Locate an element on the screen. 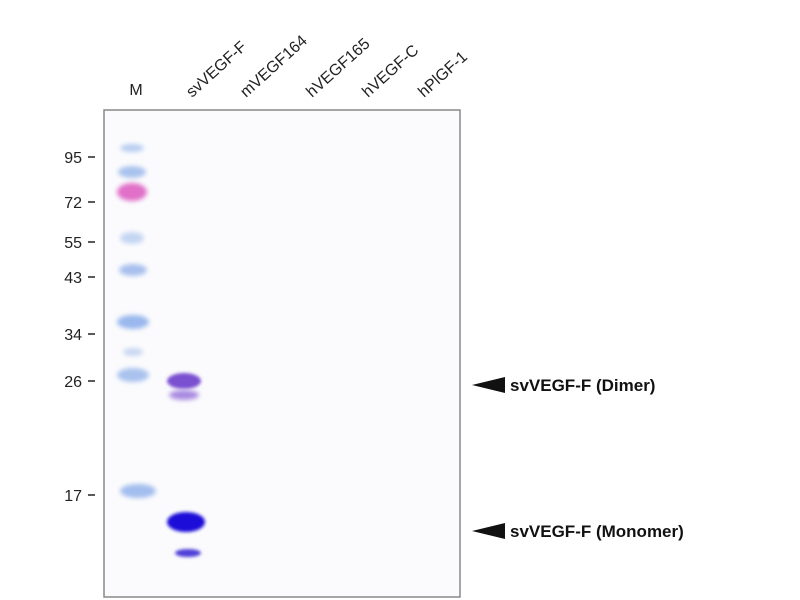 This screenshot has width=800, height=600. sample-bands is located at coordinates (186, 465).